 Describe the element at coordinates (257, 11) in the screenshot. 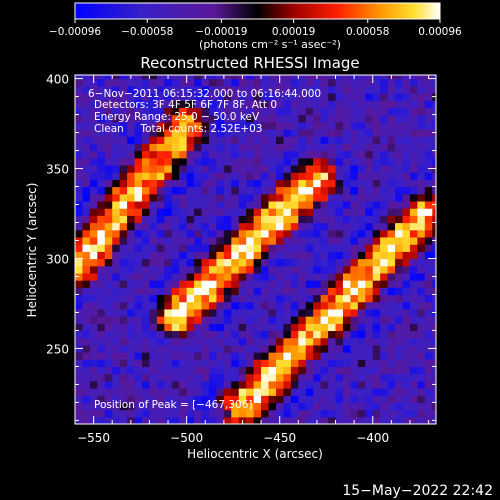

I see `colorbar-gradient` at that location.